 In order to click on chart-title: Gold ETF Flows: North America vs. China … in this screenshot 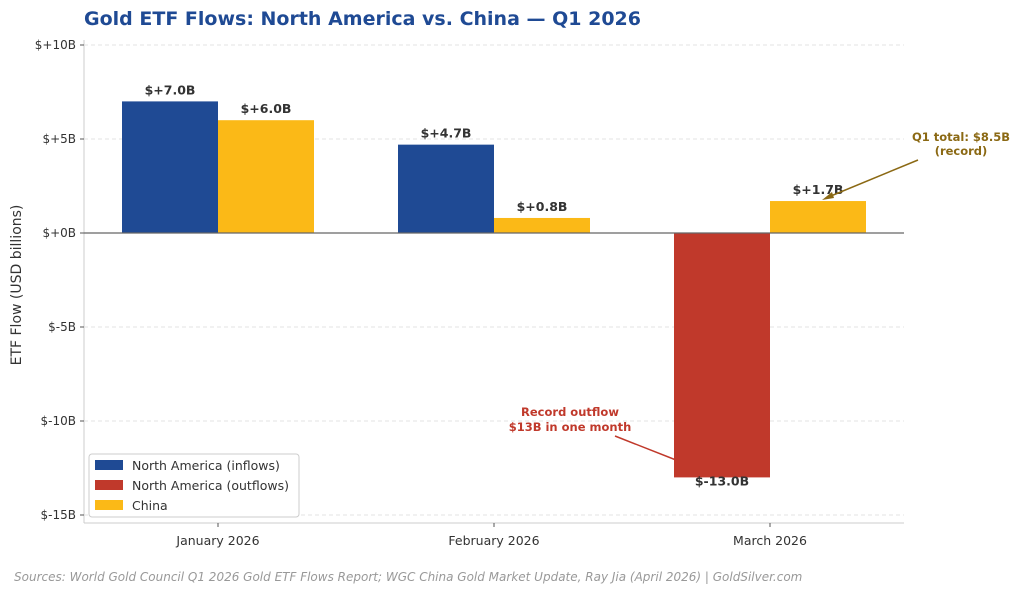, I will do `click(362, 19)`.